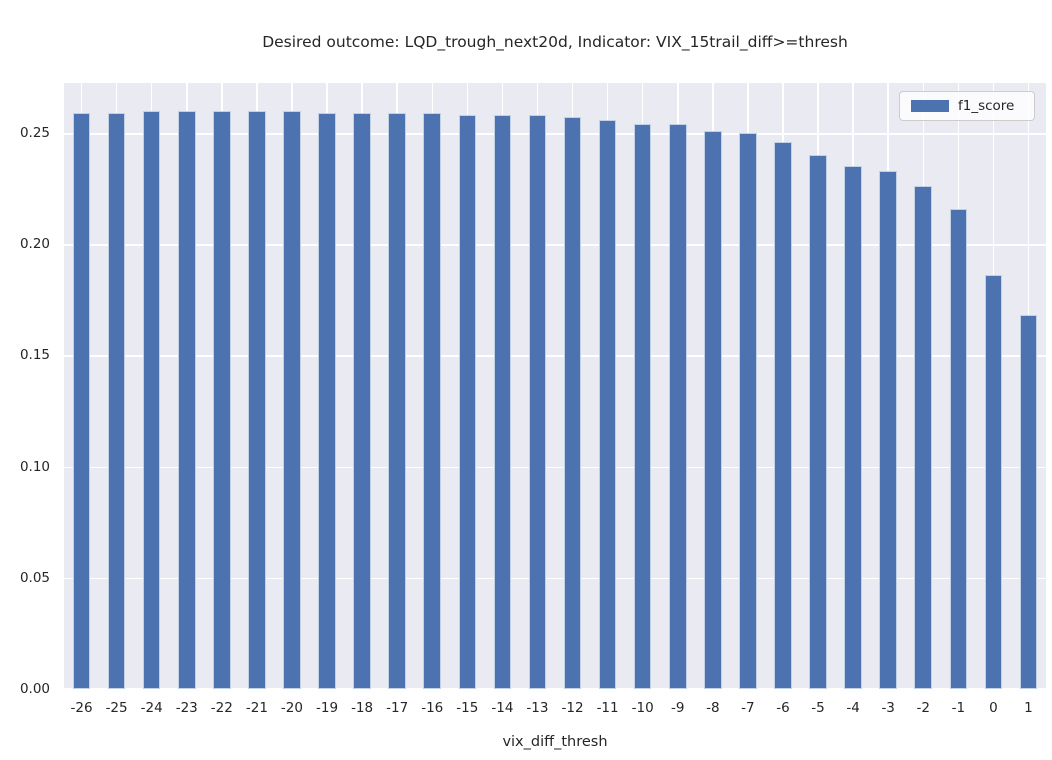 The width and height of the screenshot is (1052, 760). Describe the element at coordinates (986, 106) in the screenshot. I see `legend-entry-label: f1_score` at that location.